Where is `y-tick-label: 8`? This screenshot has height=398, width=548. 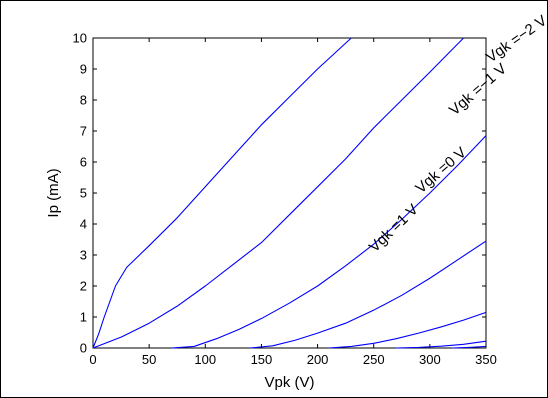
y-tick-label: 8 is located at coordinates (83, 100).